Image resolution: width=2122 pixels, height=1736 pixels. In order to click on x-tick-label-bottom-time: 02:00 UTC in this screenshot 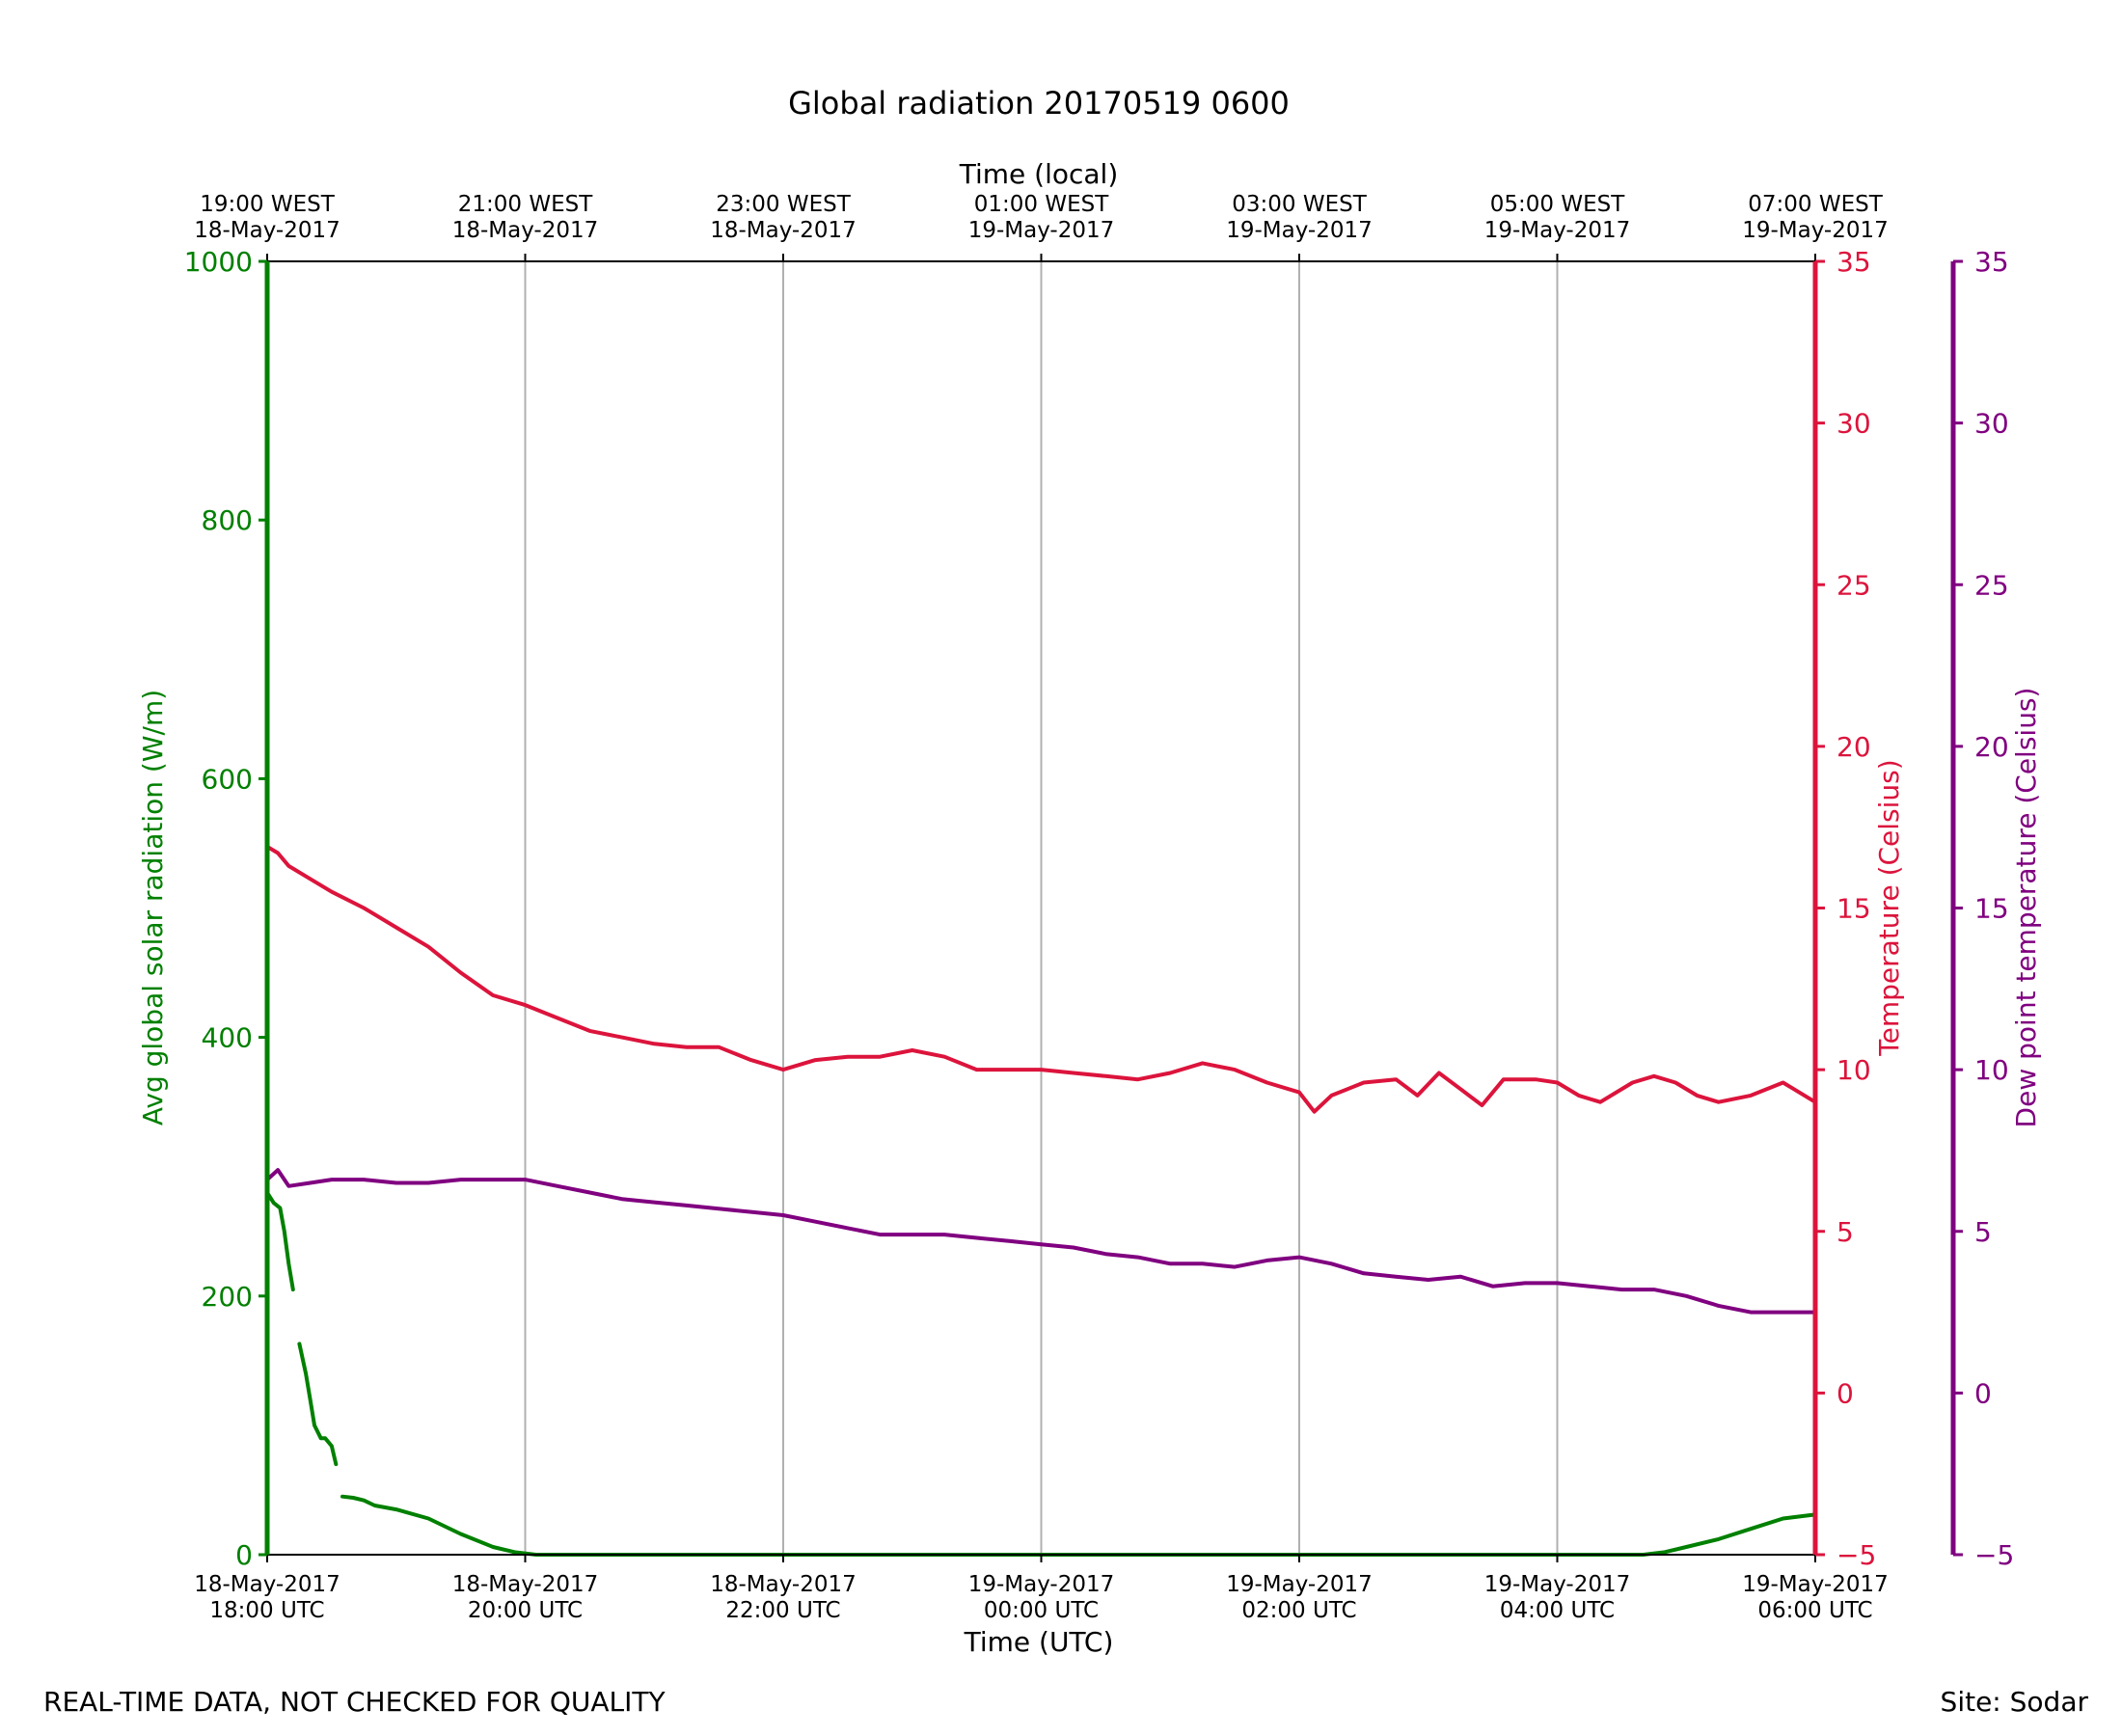, I will do `click(1299, 1610)`.